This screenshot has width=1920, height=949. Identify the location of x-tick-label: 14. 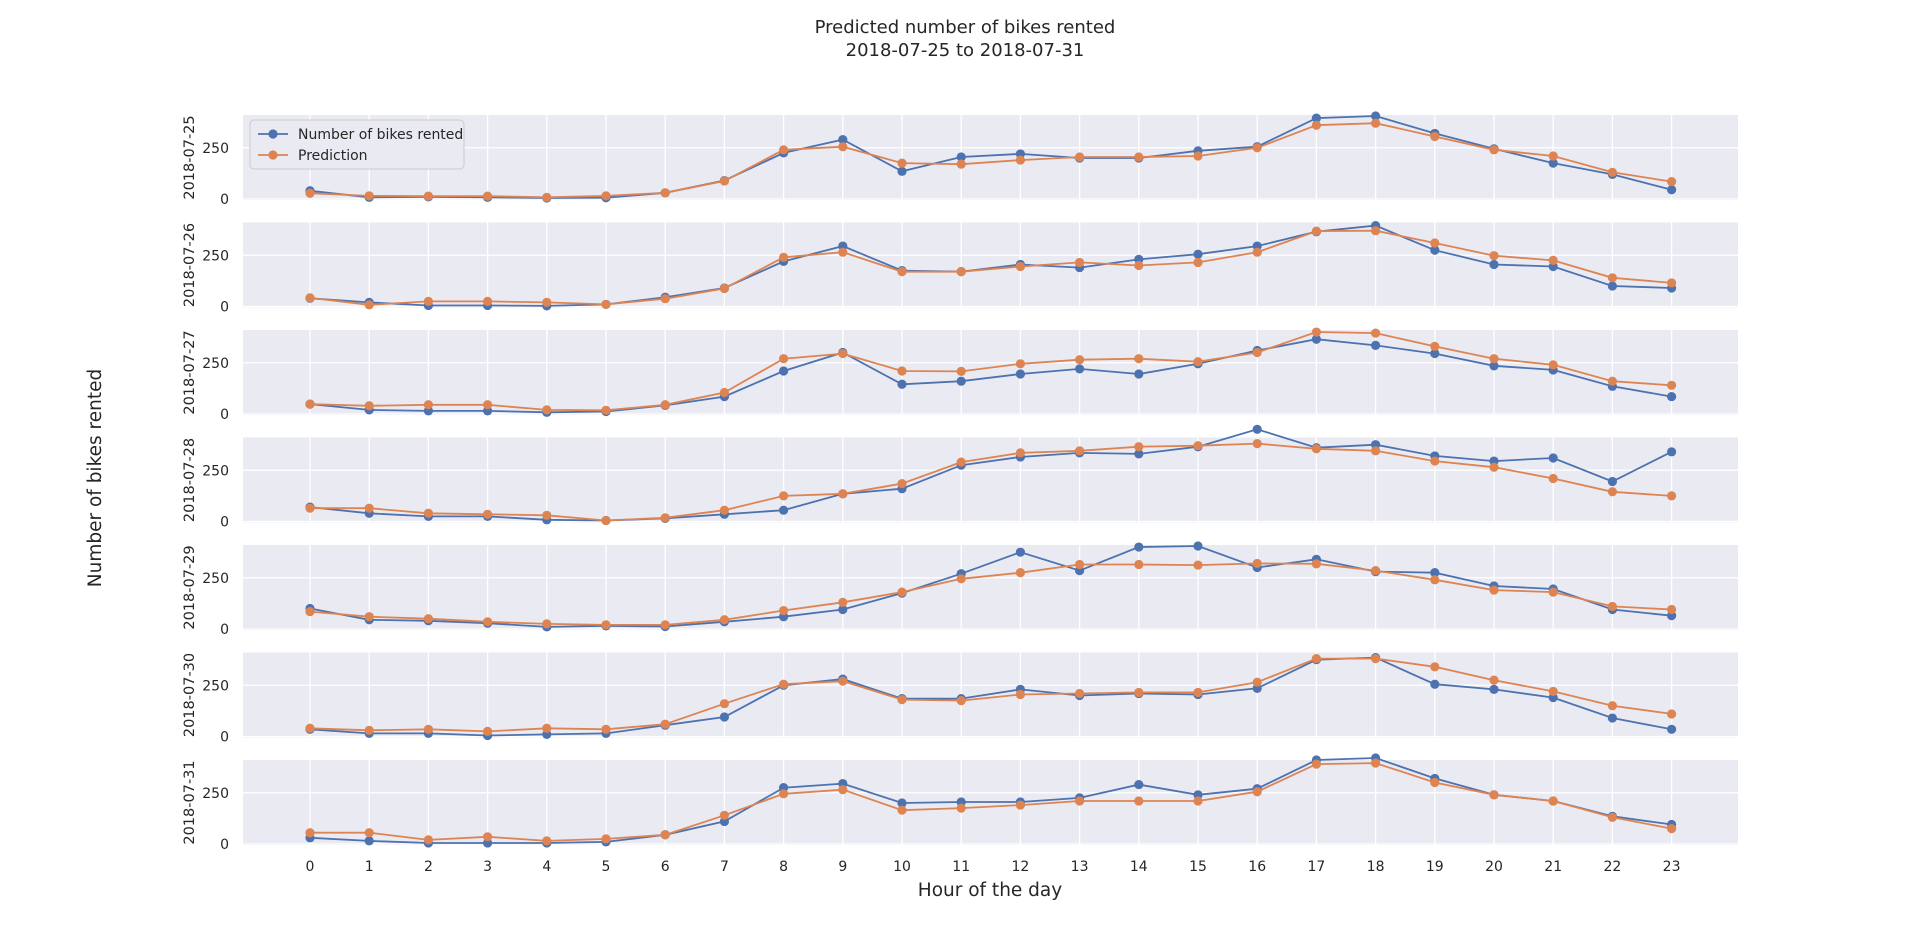
(1139, 867).